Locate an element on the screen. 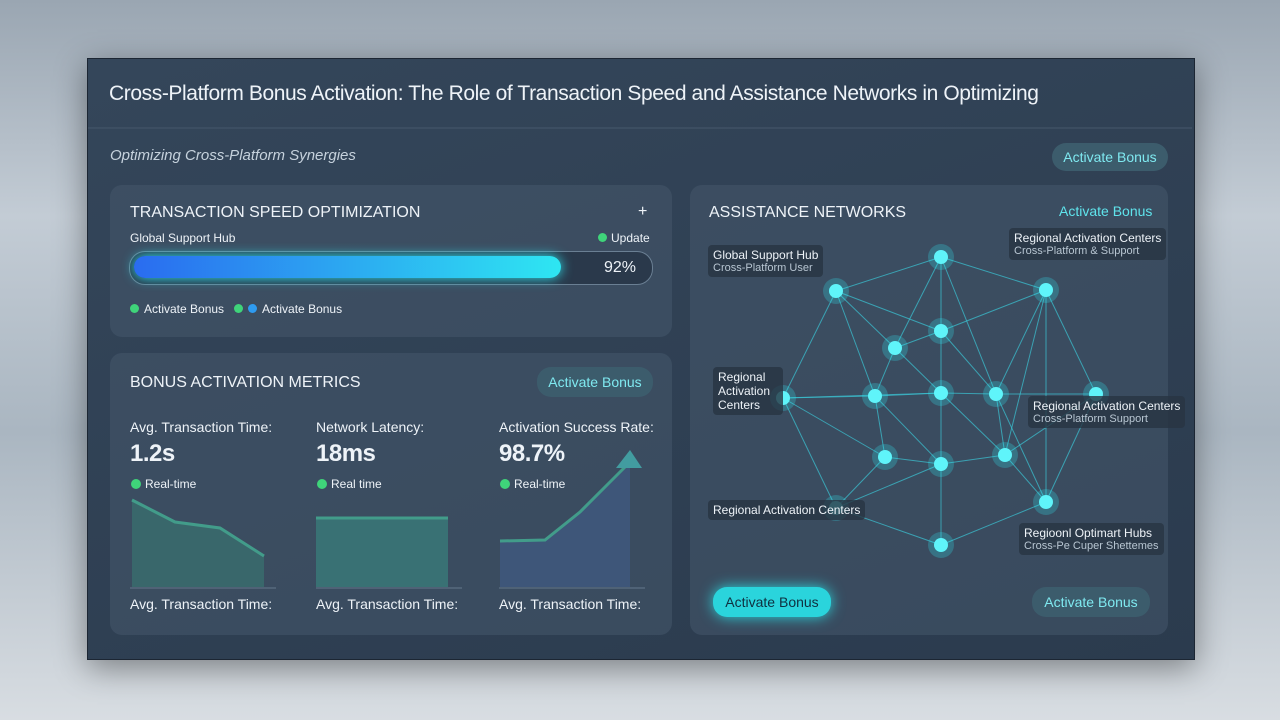  metric-status: Real time is located at coordinates (356, 484).